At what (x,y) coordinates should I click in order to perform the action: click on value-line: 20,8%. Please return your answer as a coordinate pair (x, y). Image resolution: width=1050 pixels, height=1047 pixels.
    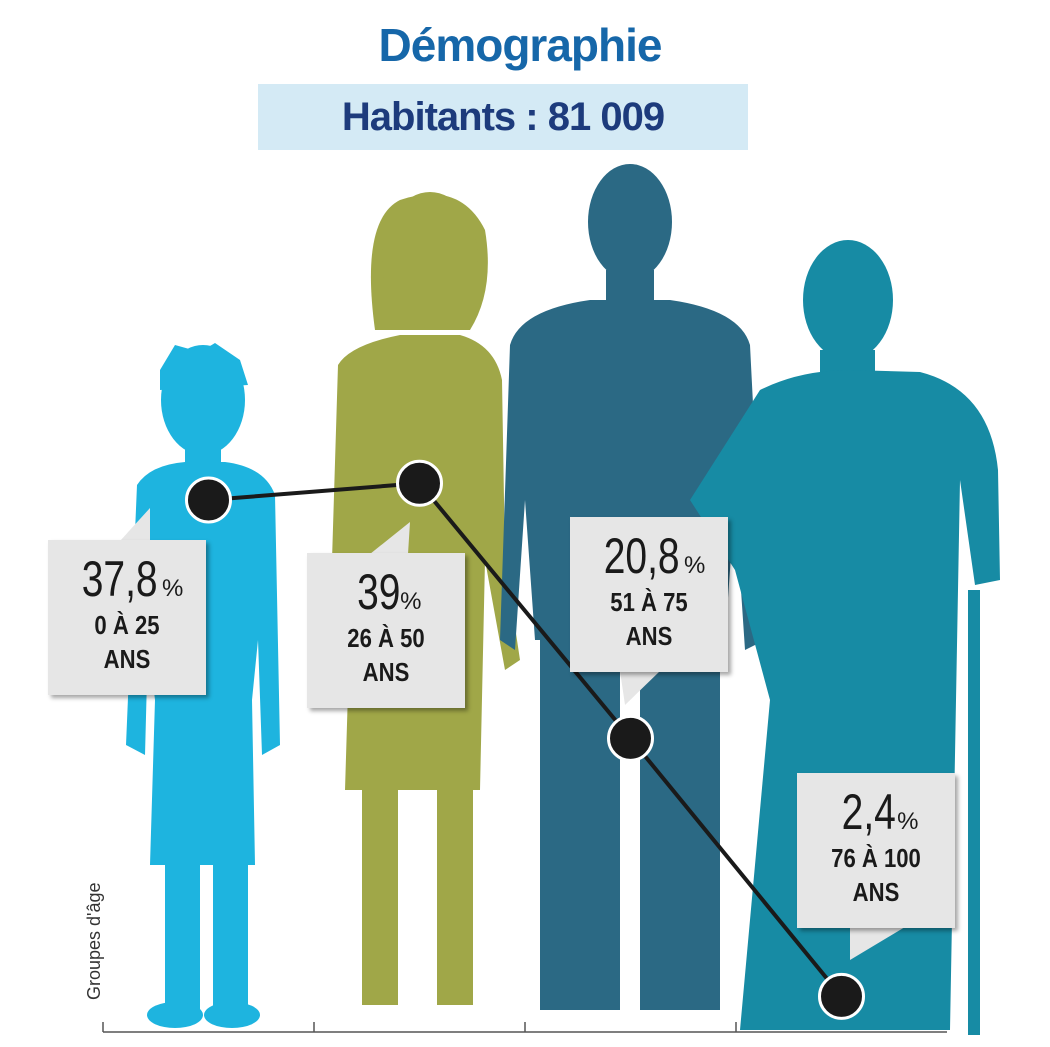
    Looking at the image, I should click on (649, 551).